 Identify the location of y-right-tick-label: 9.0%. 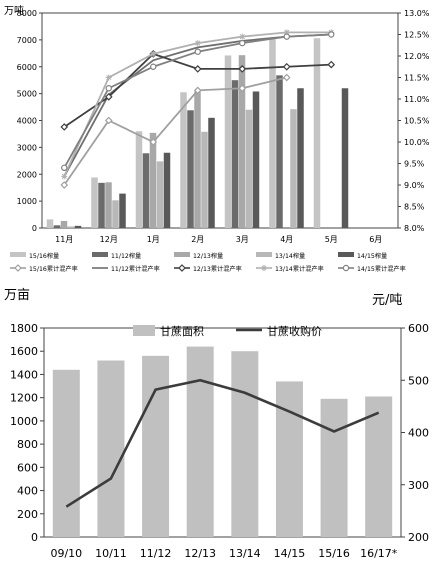
(414, 185).